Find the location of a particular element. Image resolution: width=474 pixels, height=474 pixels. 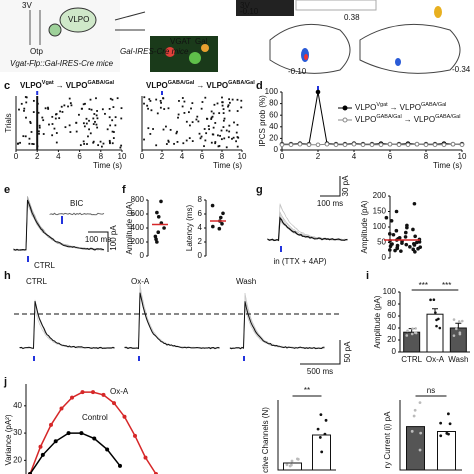

label-part: VLPO is located at coordinates (424, 119).